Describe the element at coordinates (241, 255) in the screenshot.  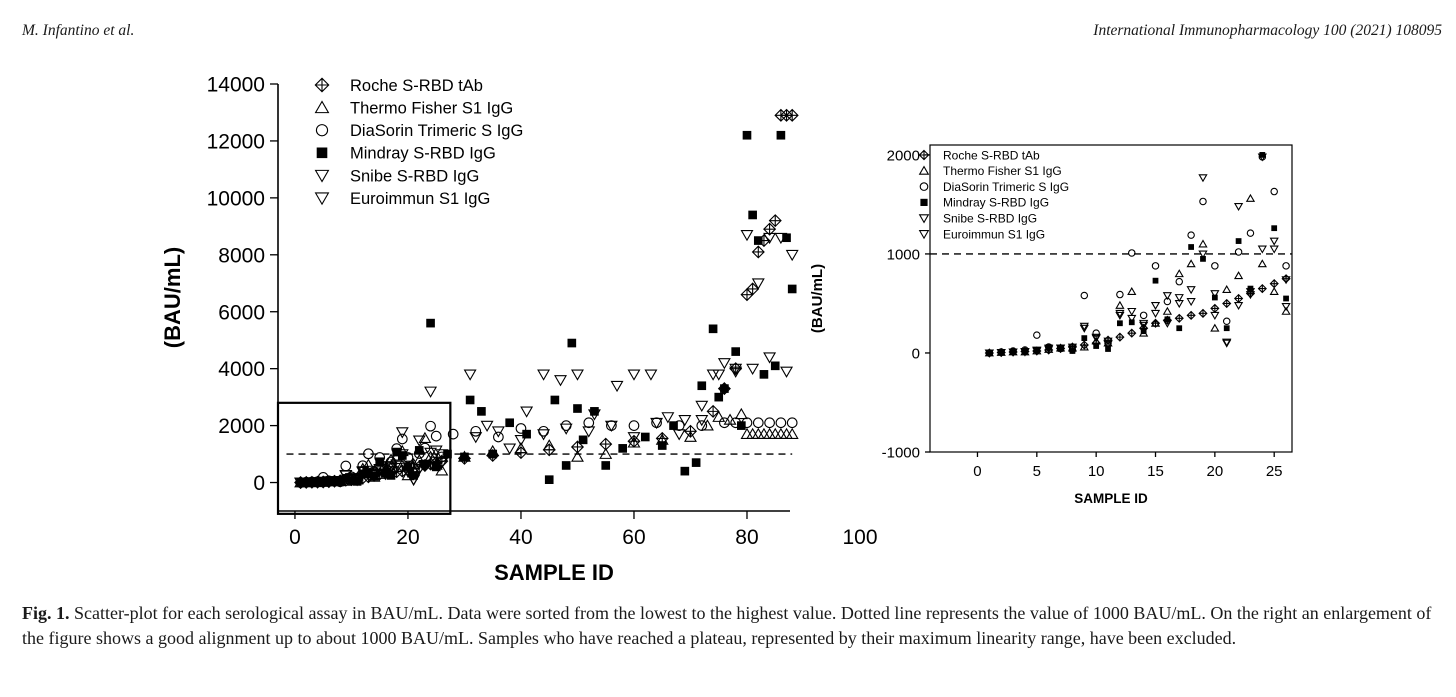
I see `y-tick-label: 8000` at that location.